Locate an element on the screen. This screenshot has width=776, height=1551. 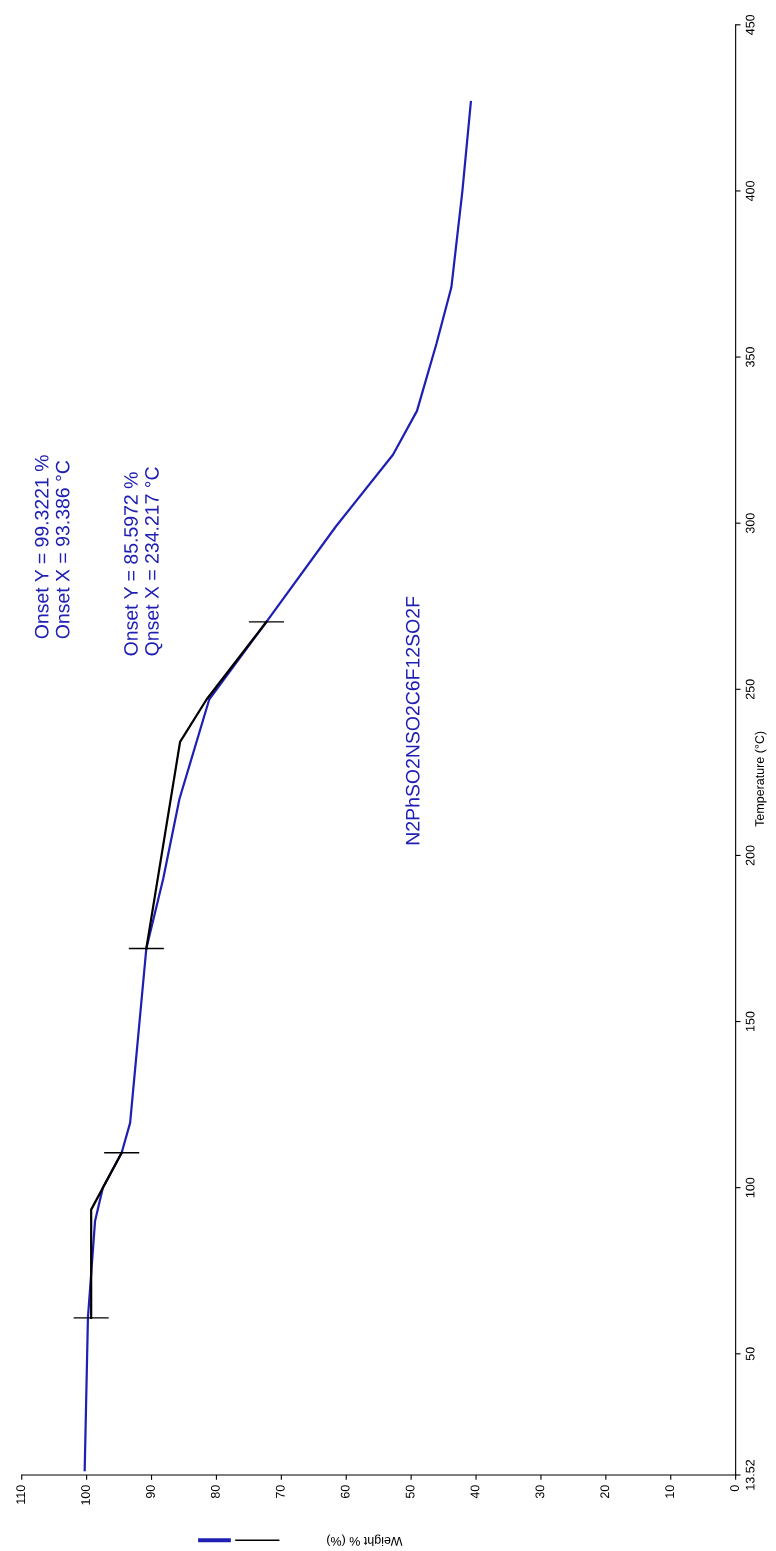
annotation: N2PhSO2NSO2C6F12SO2F is located at coordinates (412, 720).